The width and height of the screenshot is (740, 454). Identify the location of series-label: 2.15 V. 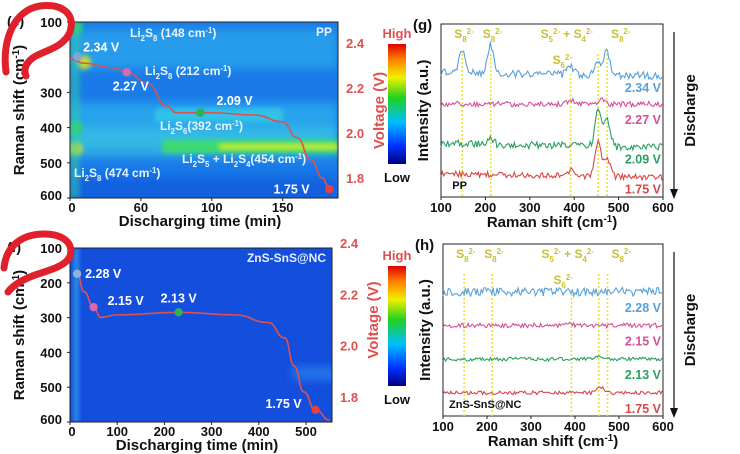
(643, 341).